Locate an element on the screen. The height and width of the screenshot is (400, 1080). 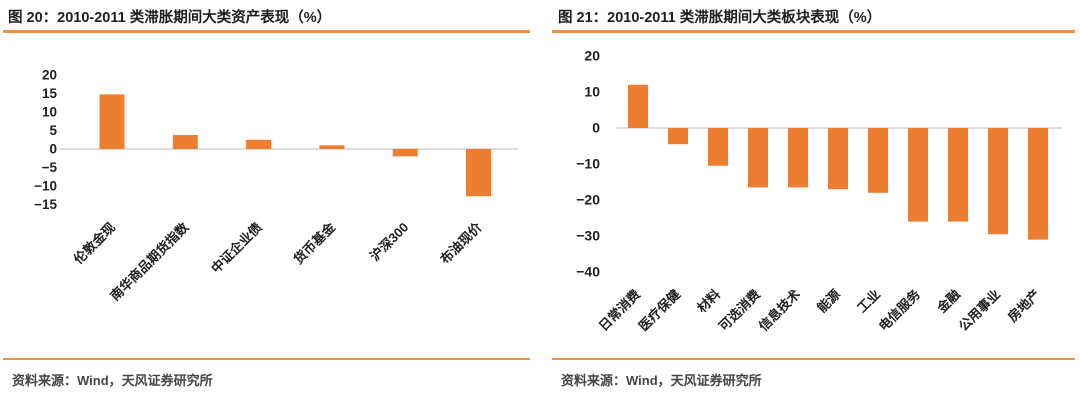
x-category-label: 伦敦金现 is located at coordinates (94, 243).